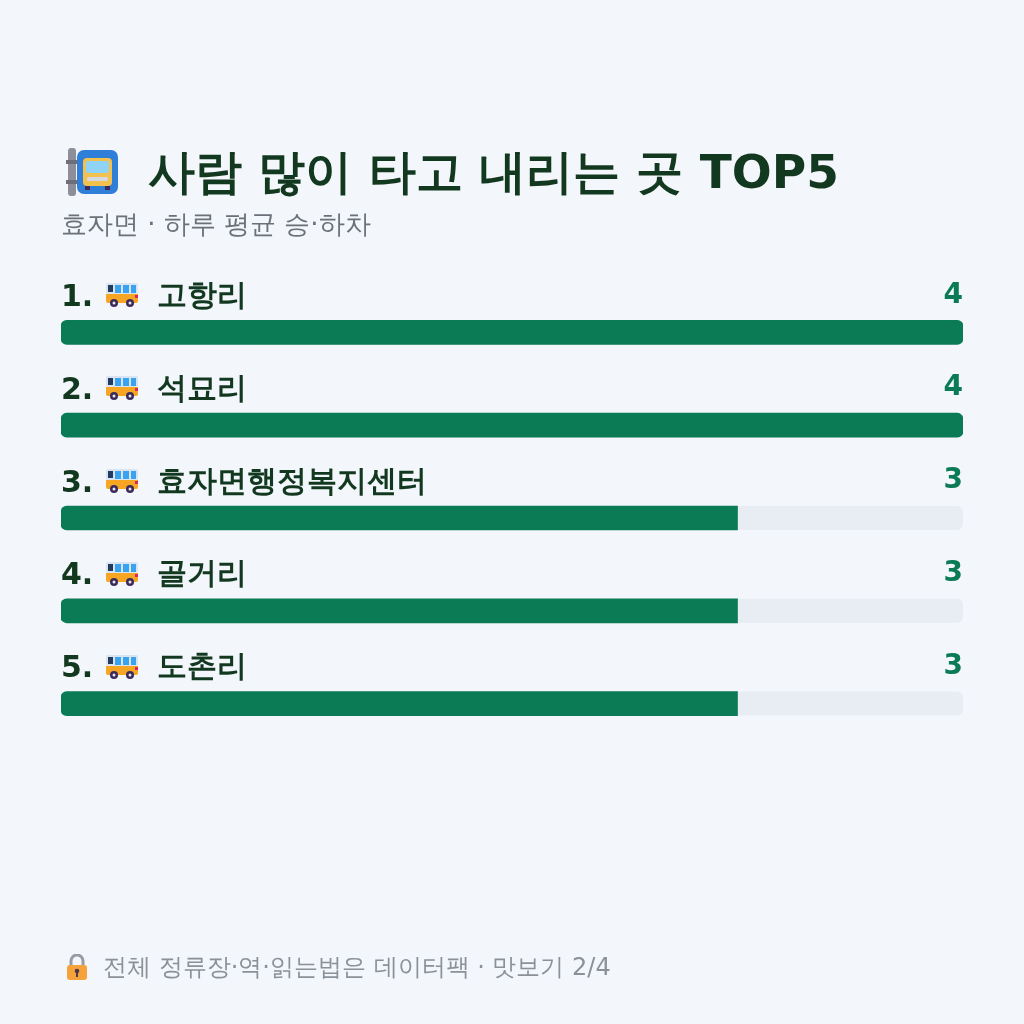  What do you see at coordinates (493, 172) in the screenshot?
I see `chart-title: 사람 많이 타고 내리는 곳 TOP5` at bounding box center [493, 172].